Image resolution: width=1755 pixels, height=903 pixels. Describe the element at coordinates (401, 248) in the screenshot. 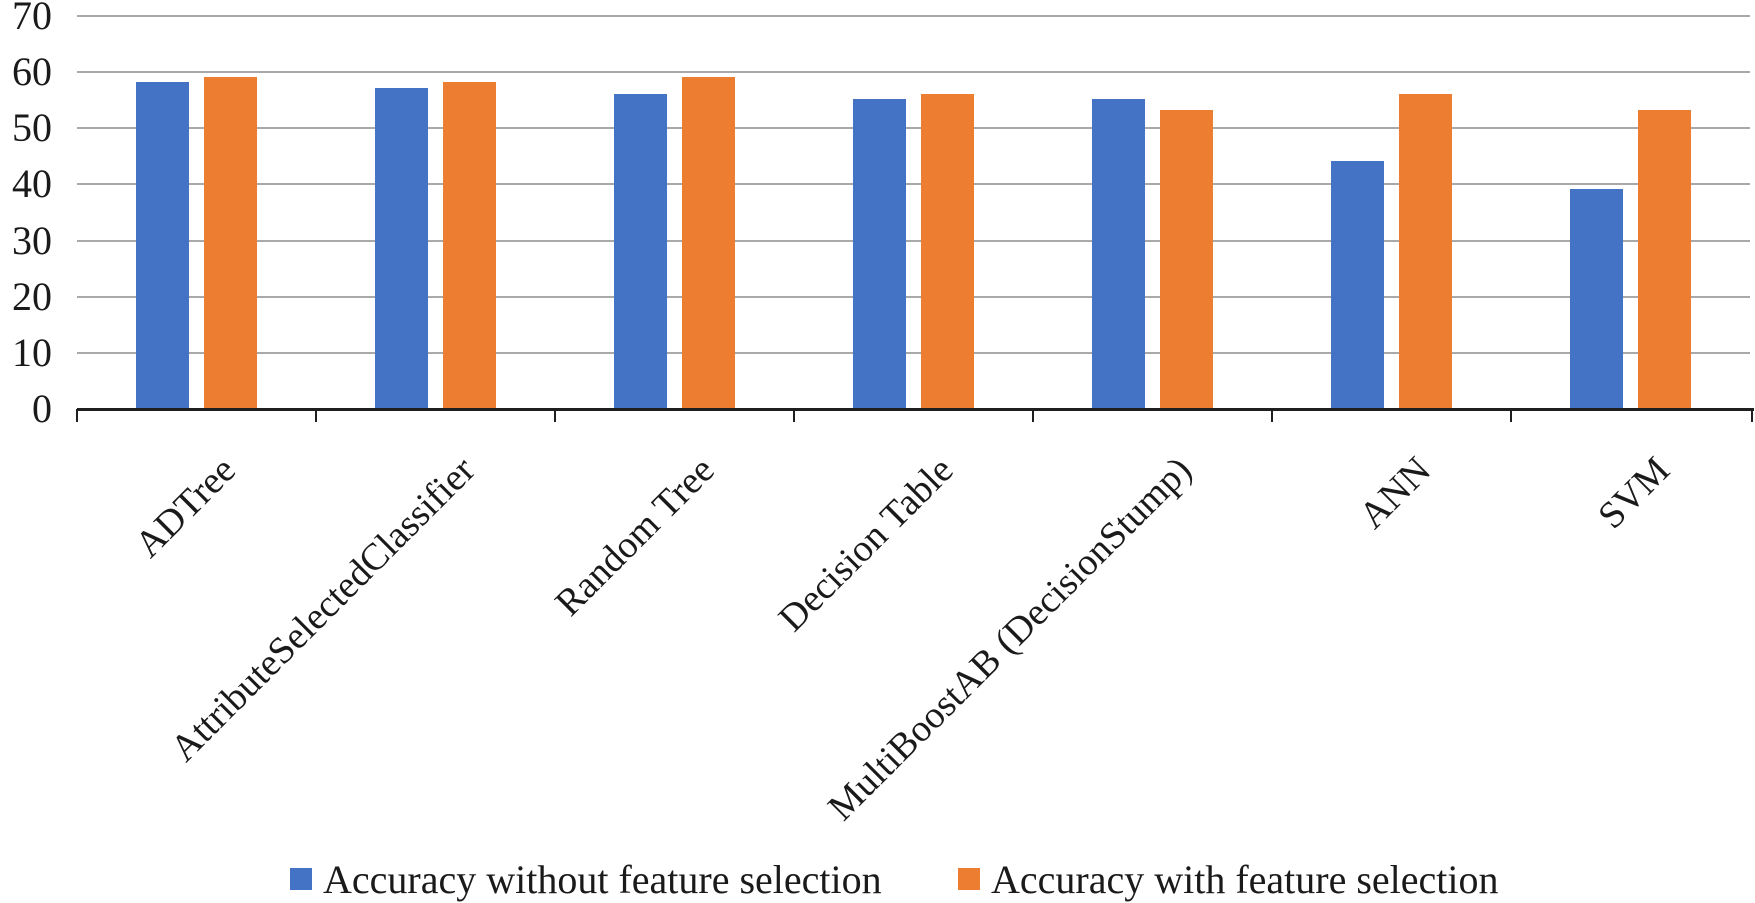

I see `bar-series-0-attributeselectedclassifier` at that location.